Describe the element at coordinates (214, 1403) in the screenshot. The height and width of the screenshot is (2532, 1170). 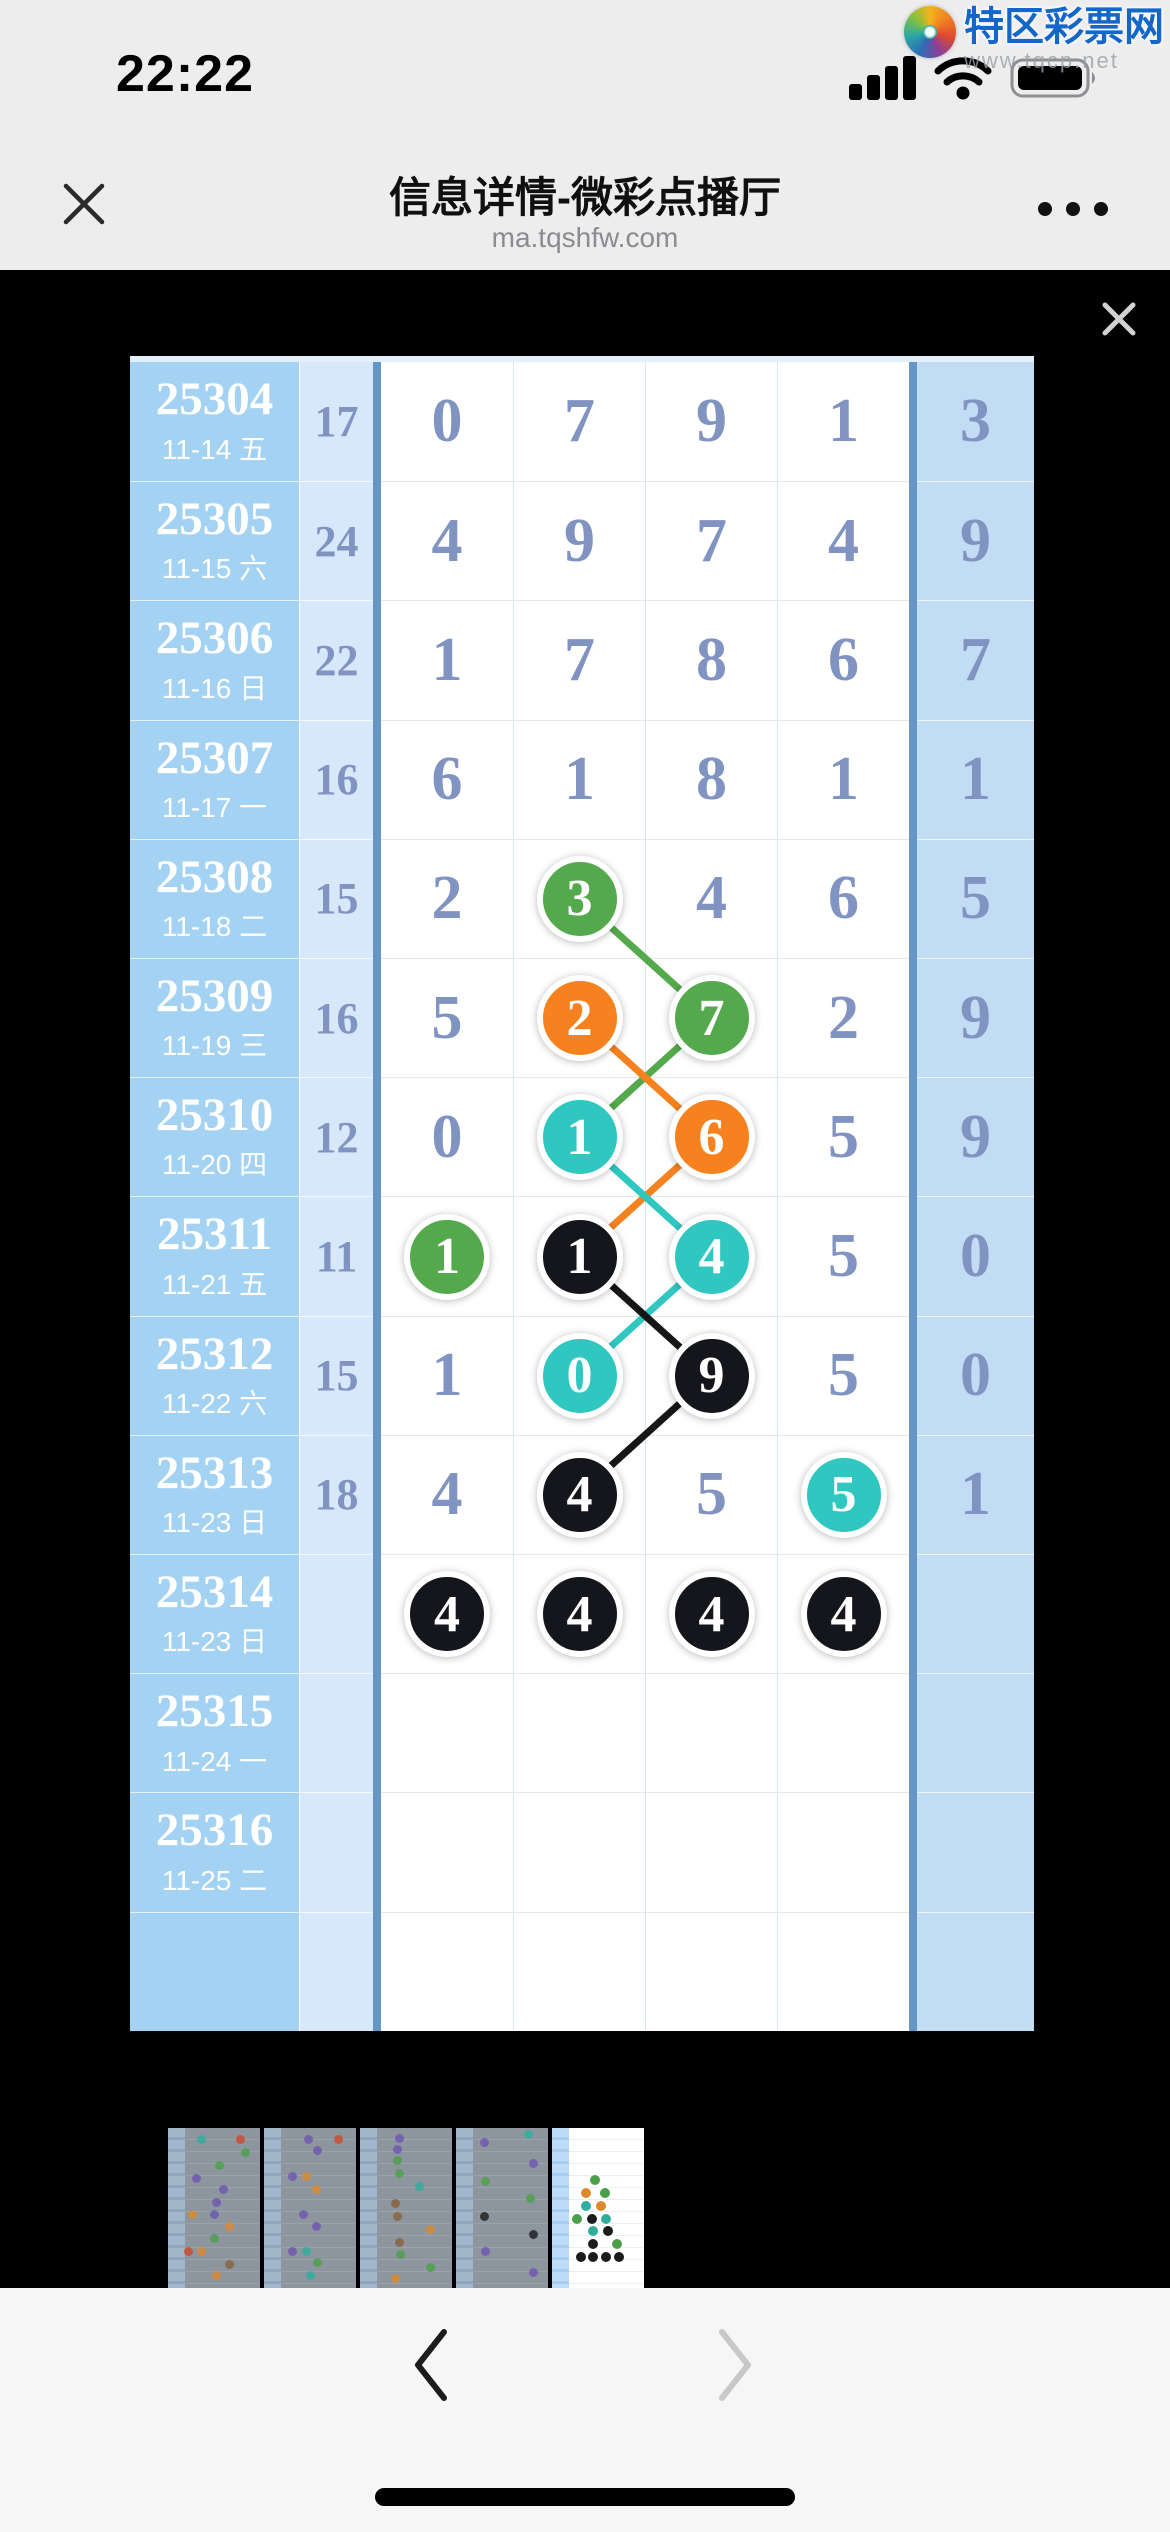
I see `draw-date: 11-22 六` at that location.